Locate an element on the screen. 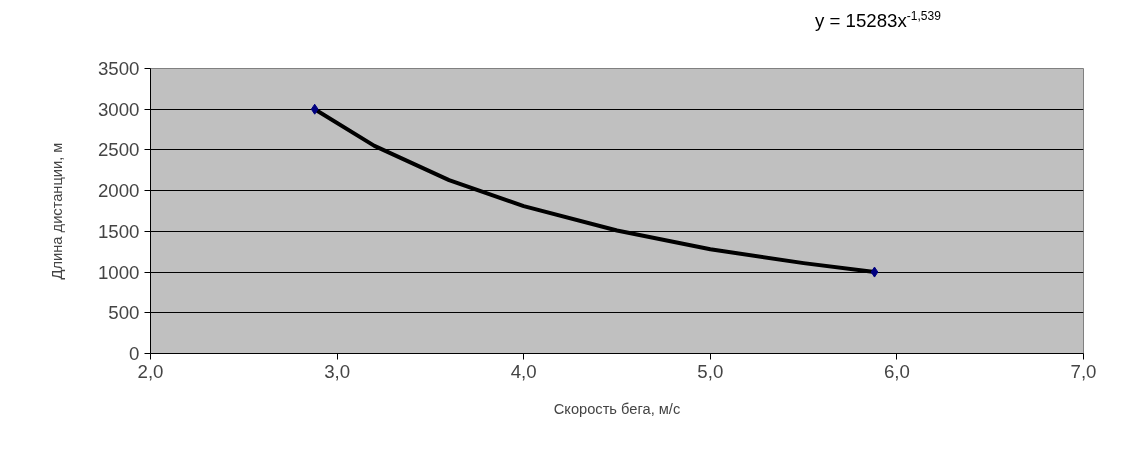 The width and height of the screenshot is (1133, 453). y-tick-label: 3500 is located at coordinates (119, 68).